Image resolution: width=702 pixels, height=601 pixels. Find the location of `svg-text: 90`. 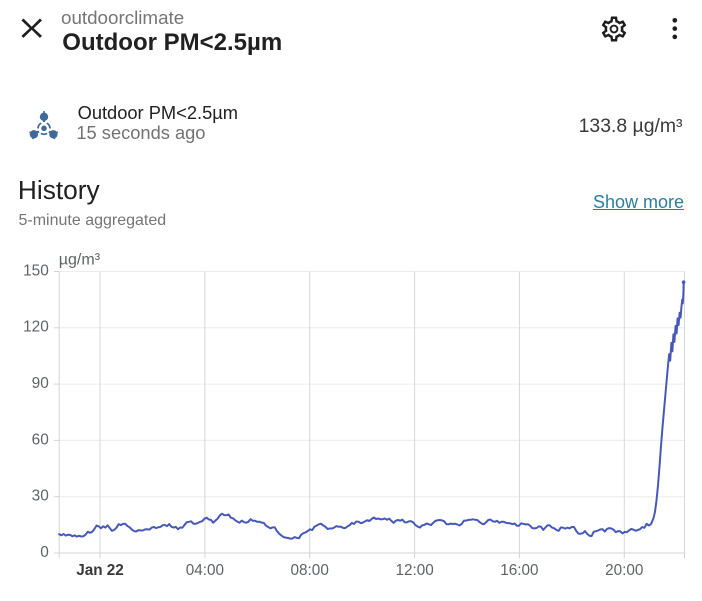

svg-text: 90 is located at coordinates (40, 383).